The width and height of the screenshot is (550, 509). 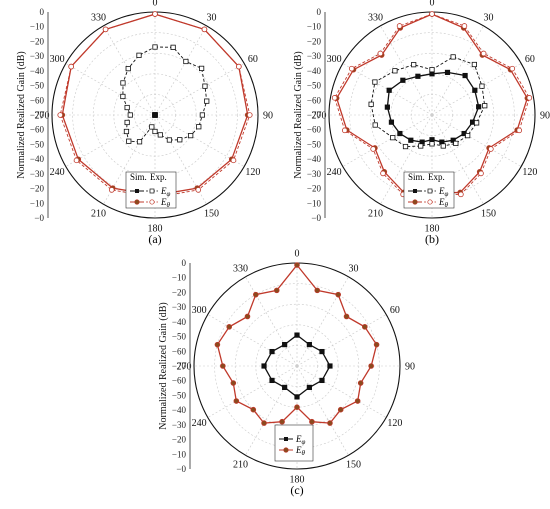 I want to click on radial-tick-label: −70, so click(x=37, y=115).